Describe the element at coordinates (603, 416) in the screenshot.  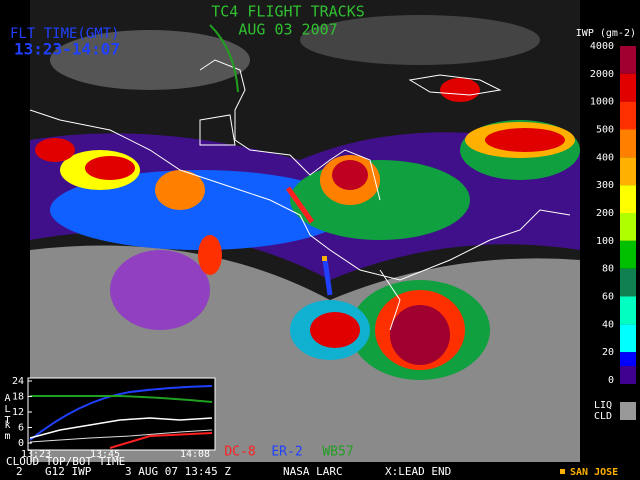
I see `cld-label: CLD` at that location.